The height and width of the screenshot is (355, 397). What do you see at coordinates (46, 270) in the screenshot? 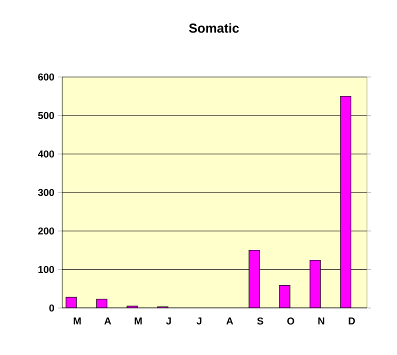
I see `y-tick-label: 100` at bounding box center [46, 270].